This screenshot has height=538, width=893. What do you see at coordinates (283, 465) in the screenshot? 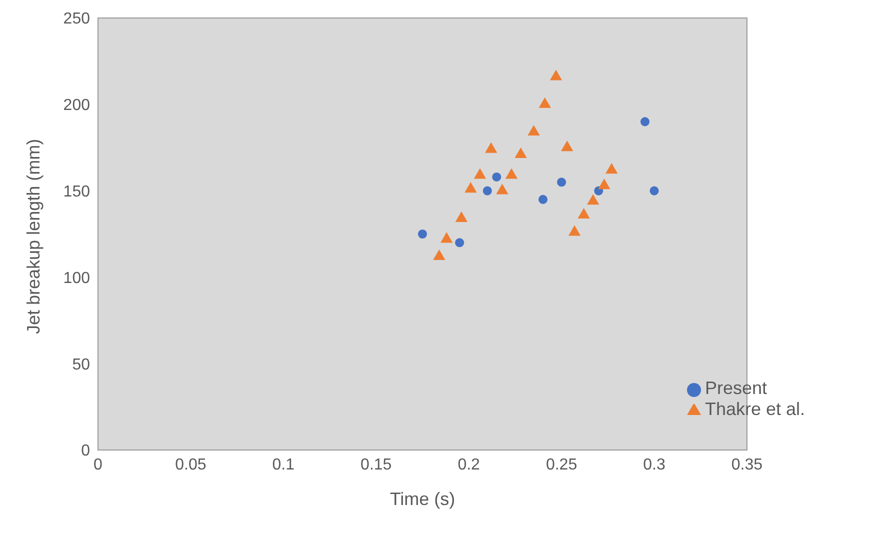
I see `x-tick-label: 0.1` at bounding box center [283, 465].